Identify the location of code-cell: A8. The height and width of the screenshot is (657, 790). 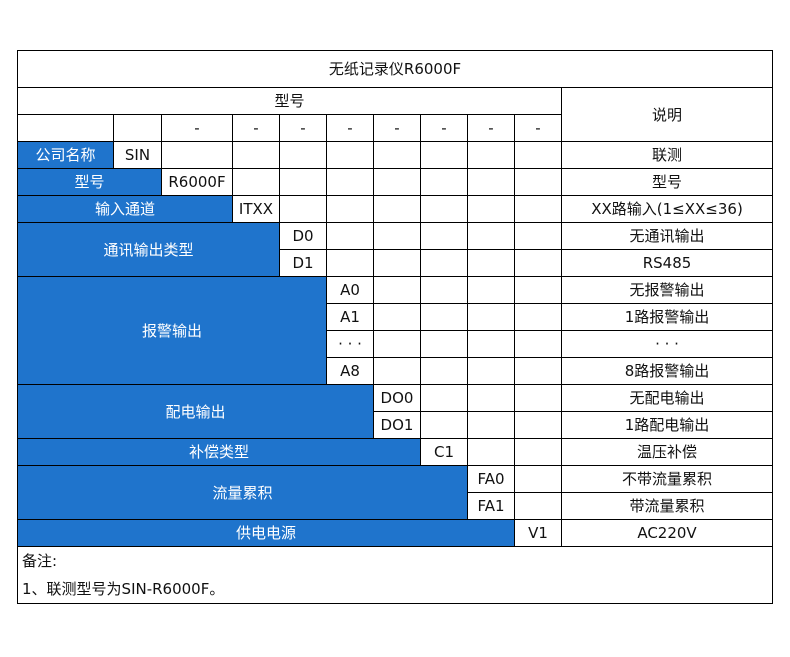
(350, 371).